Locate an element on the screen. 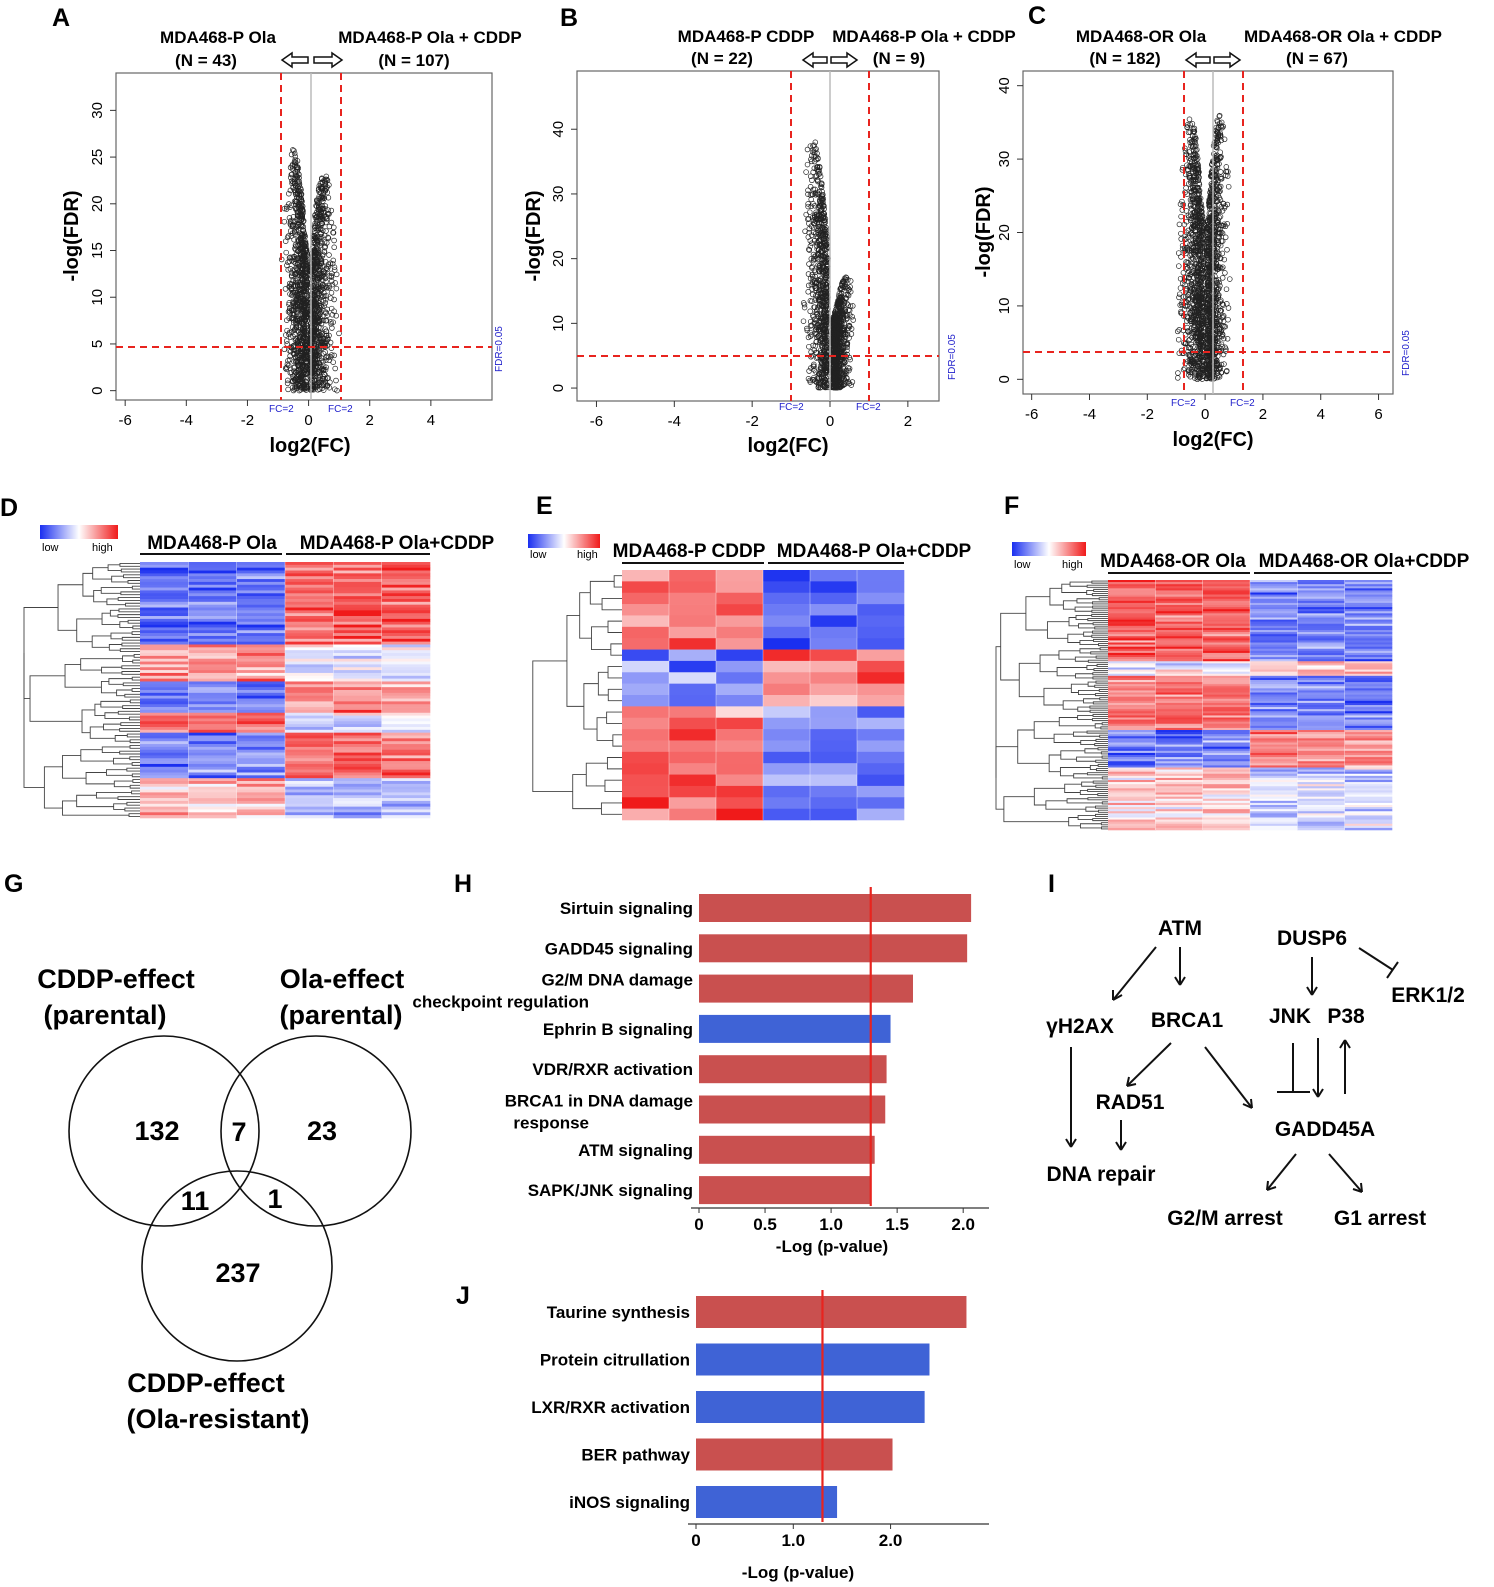 This screenshot has height=1587, width=1494. y-tick-label: 20 is located at coordinates (97, 203).